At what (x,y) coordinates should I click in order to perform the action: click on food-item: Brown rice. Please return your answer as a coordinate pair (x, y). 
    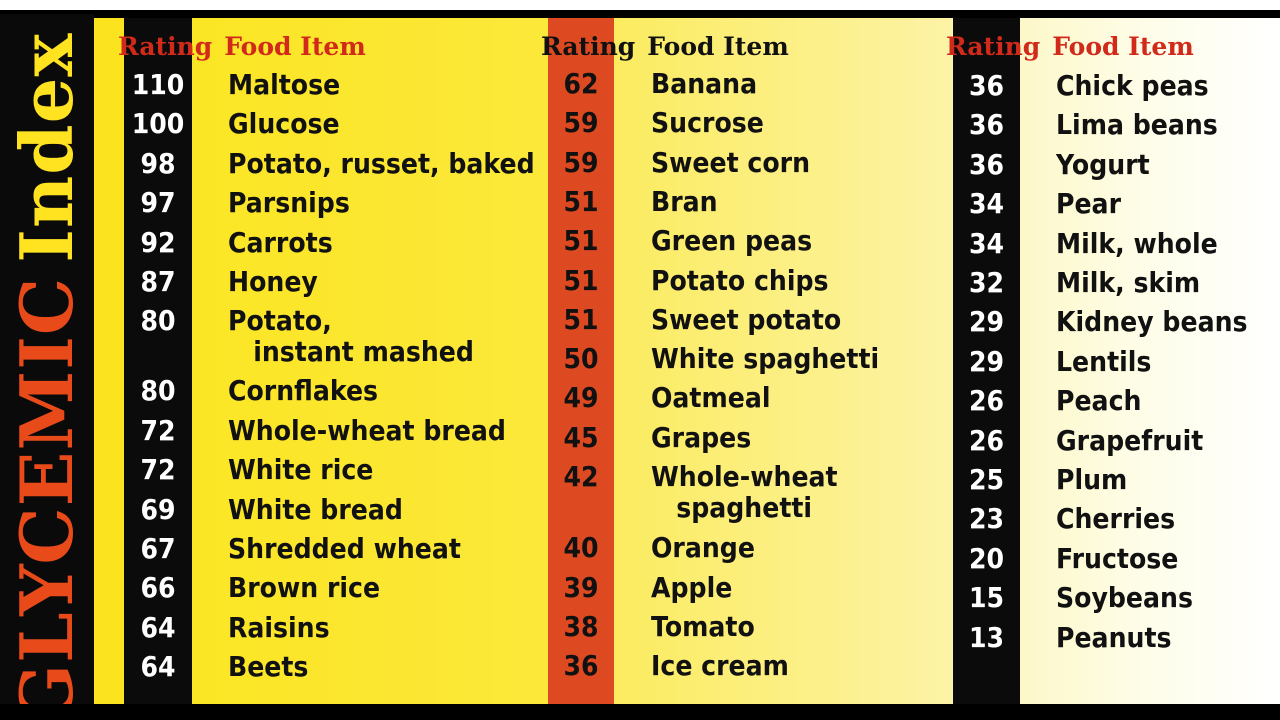
    Looking at the image, I should click on (304, 588).